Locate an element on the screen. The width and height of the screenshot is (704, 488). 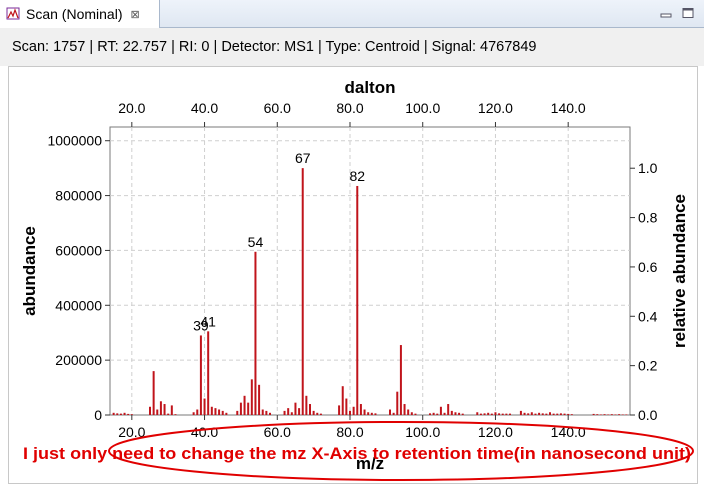
y-tick-label: 800000 is located at coordinates (78, 196).